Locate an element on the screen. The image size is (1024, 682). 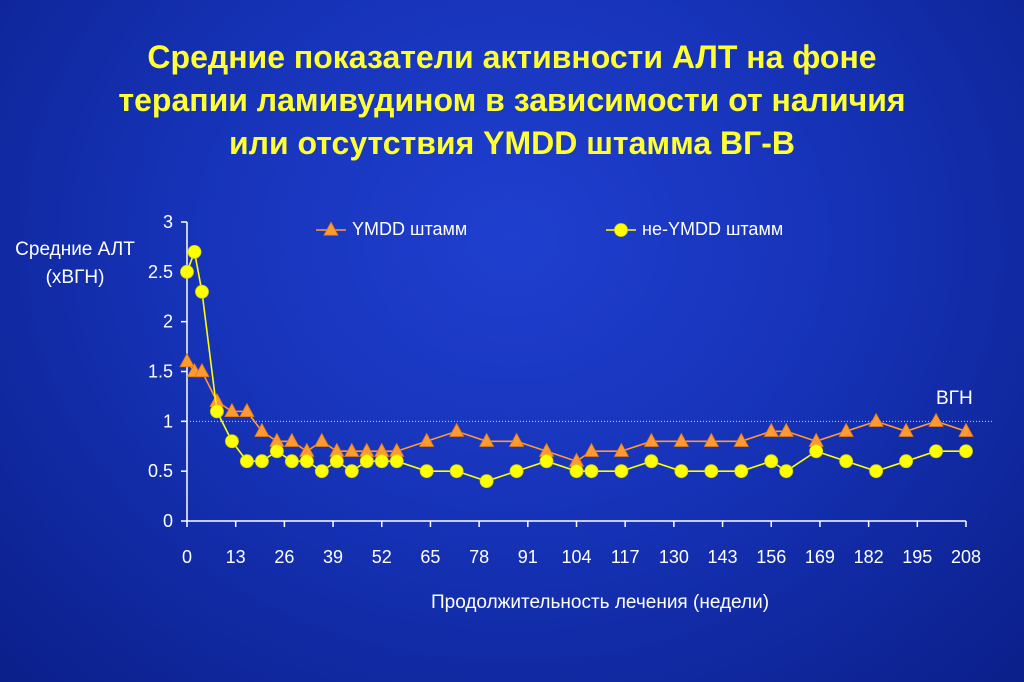
y-tick-label: 2.5 is located at coordinates (160, 272).